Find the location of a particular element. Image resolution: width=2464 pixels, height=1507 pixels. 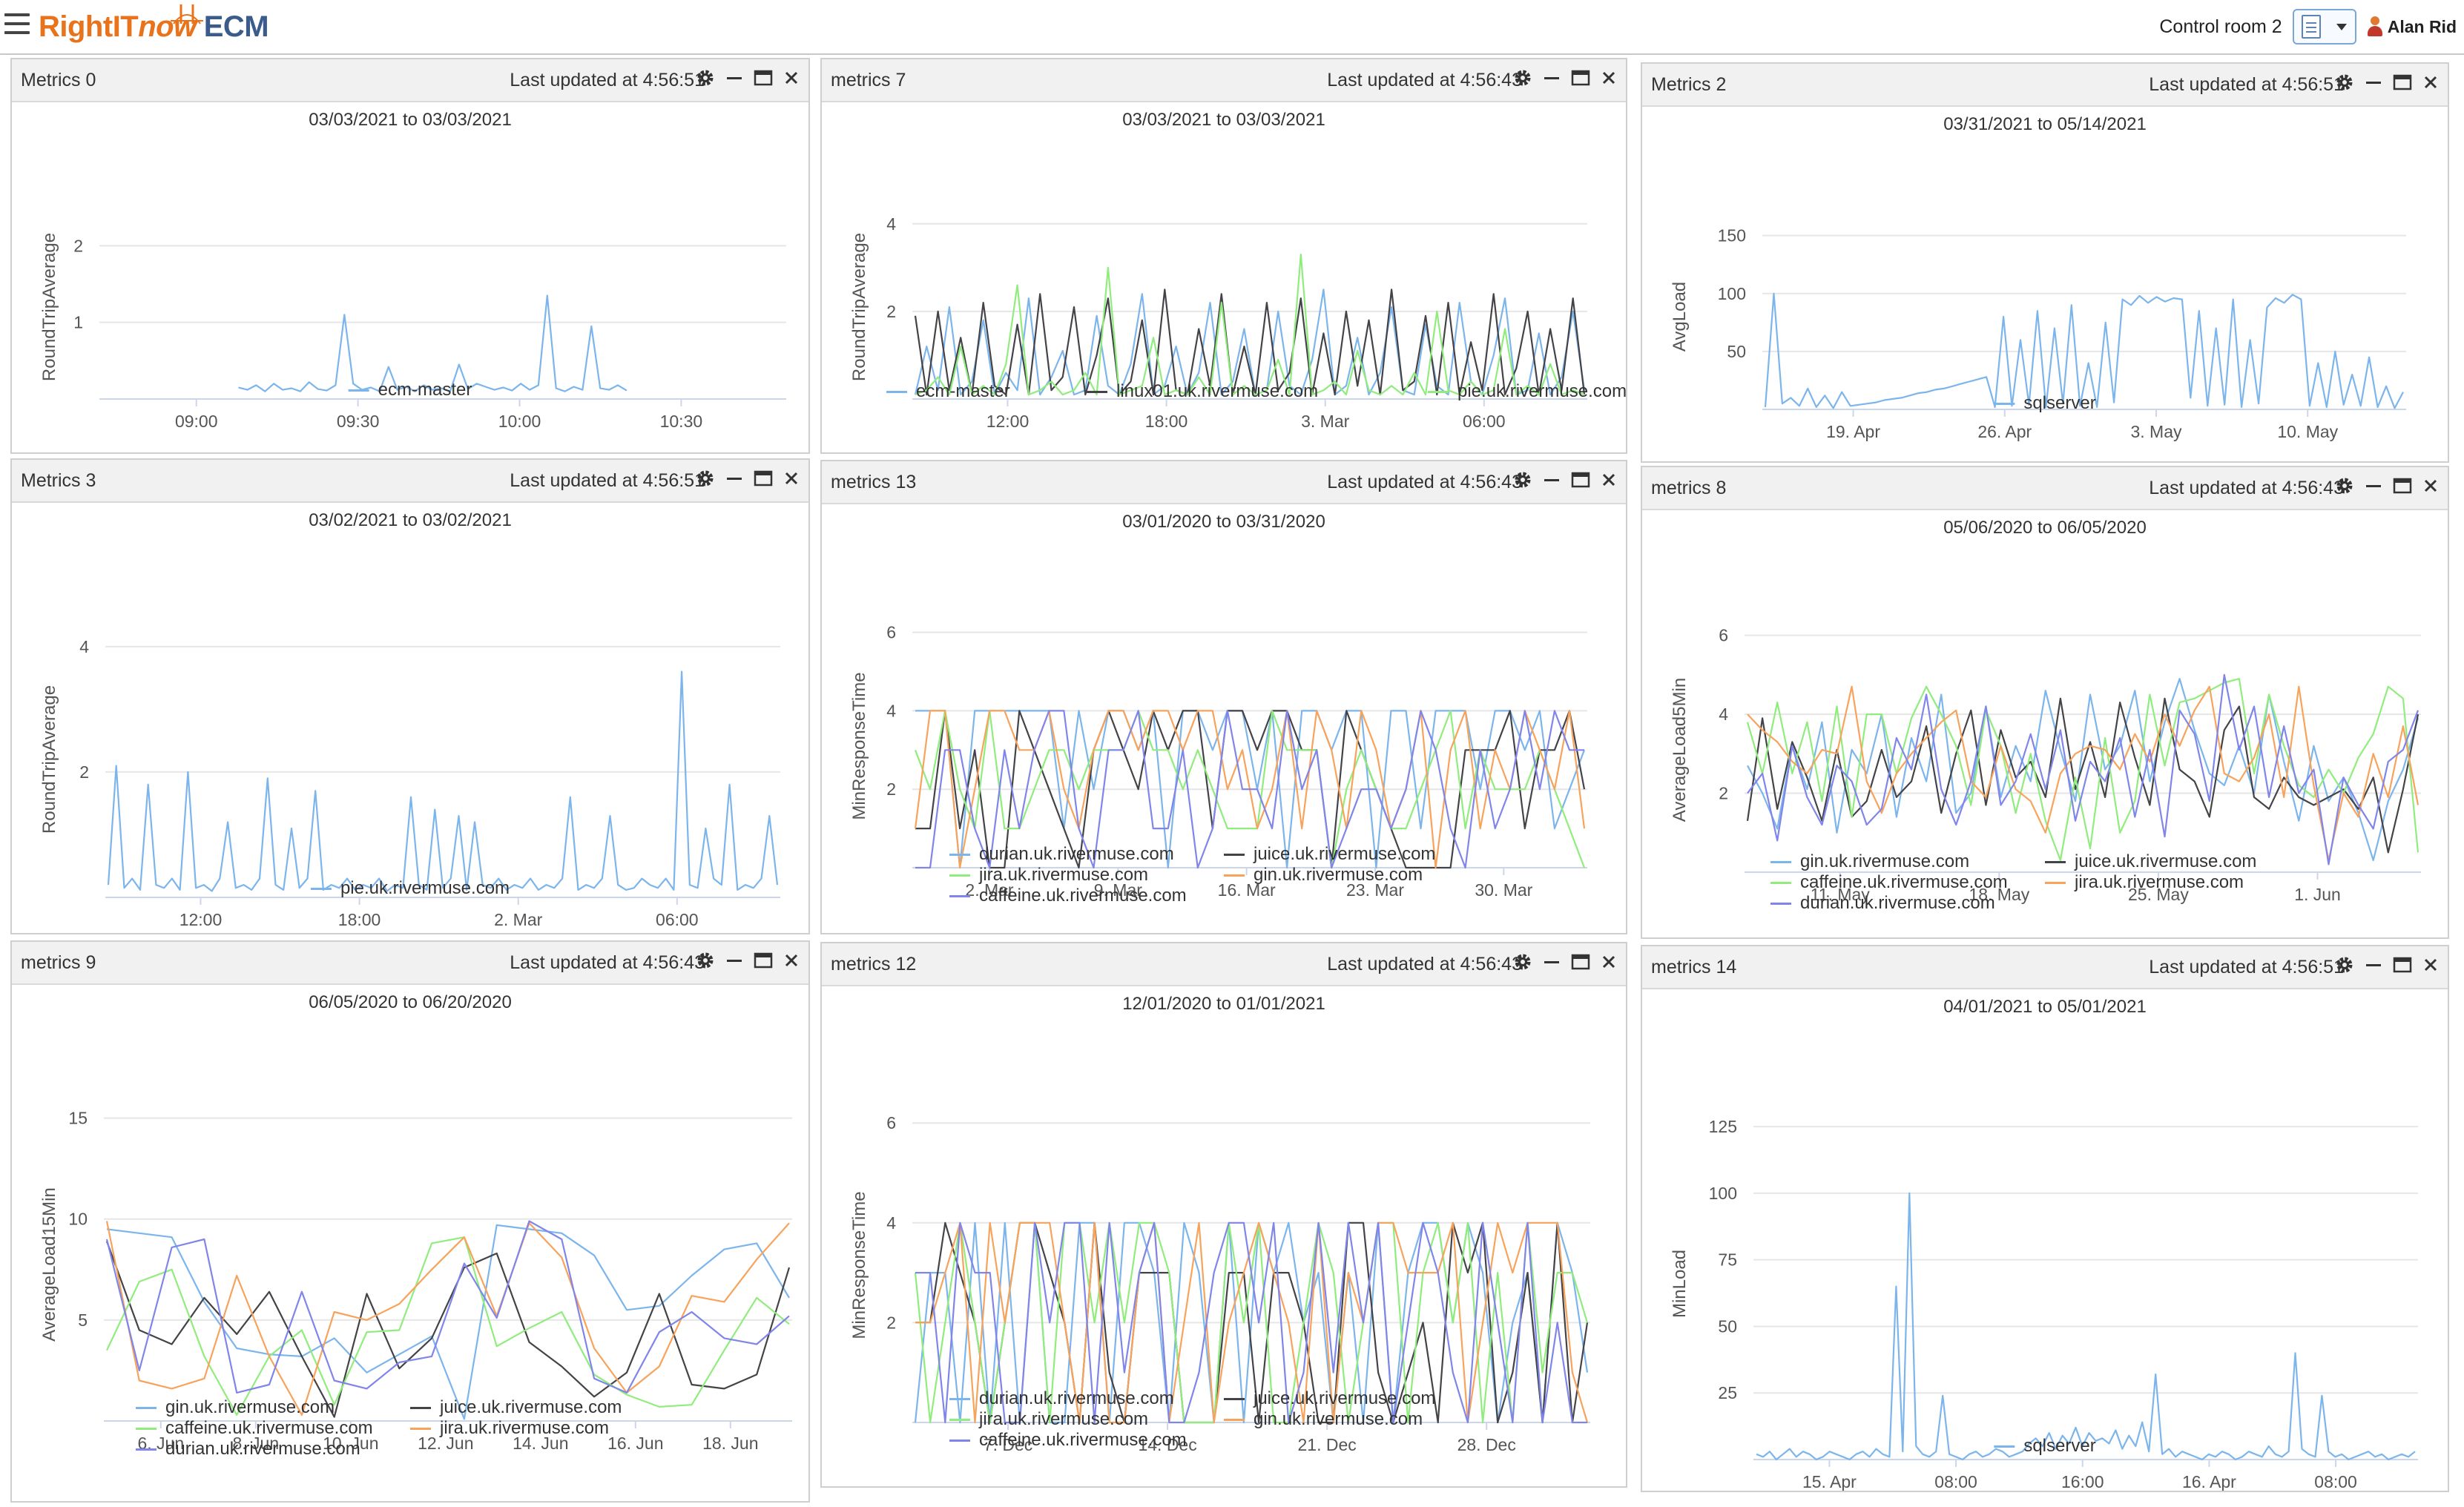

panel-header: Metrics 0 Last updated at 4:56:51 is located at coordinates (410, 81).